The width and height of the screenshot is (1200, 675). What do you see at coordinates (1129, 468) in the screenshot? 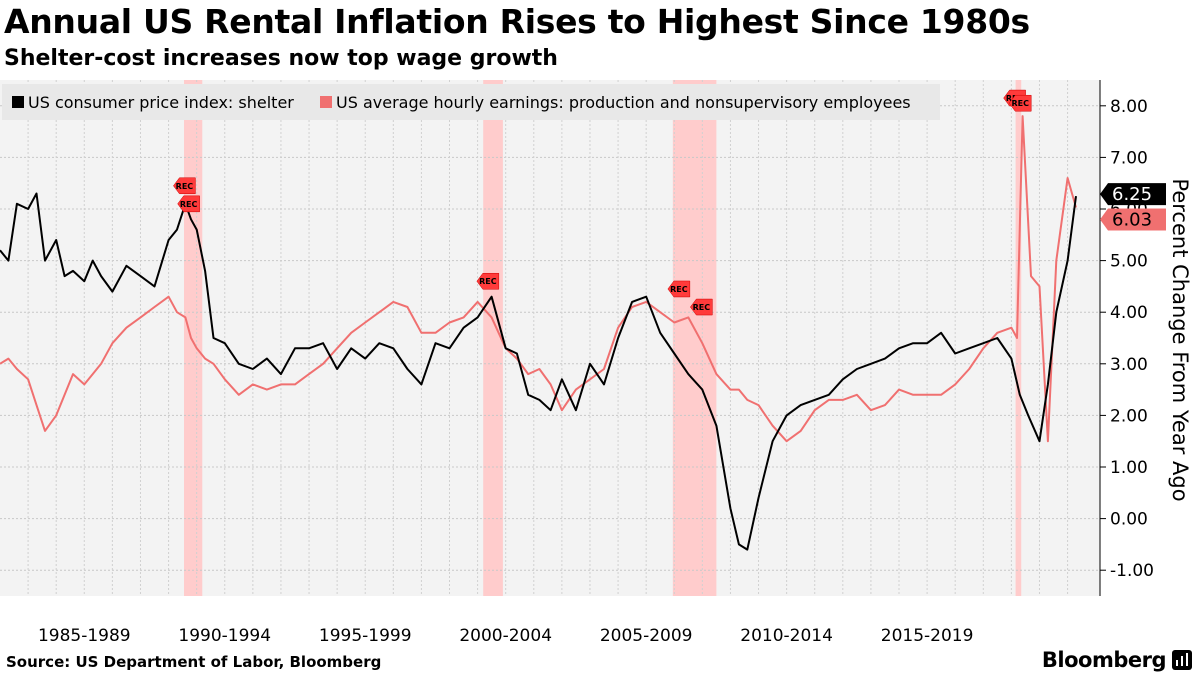
I see `y-tick-label-2: 1.00` at bounding box center [1129, 468].